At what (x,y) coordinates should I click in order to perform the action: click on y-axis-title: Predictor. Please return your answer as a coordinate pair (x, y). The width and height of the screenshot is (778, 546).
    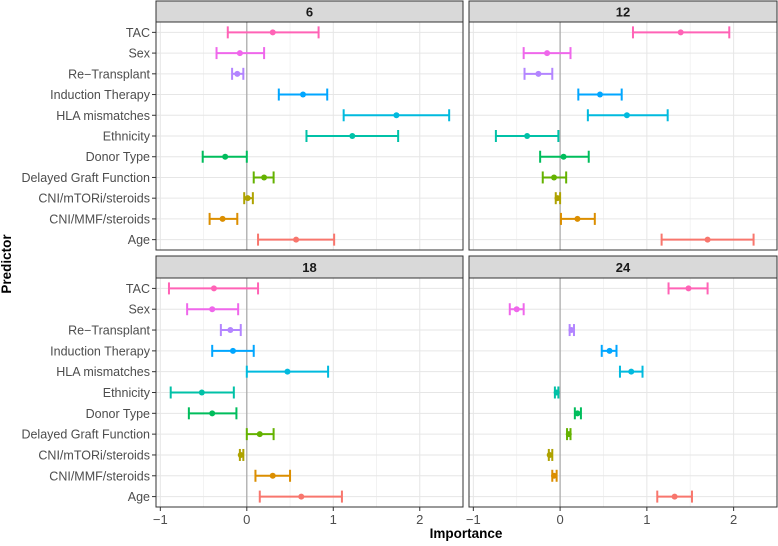
    Looking at the image, I should click on (7, 264).